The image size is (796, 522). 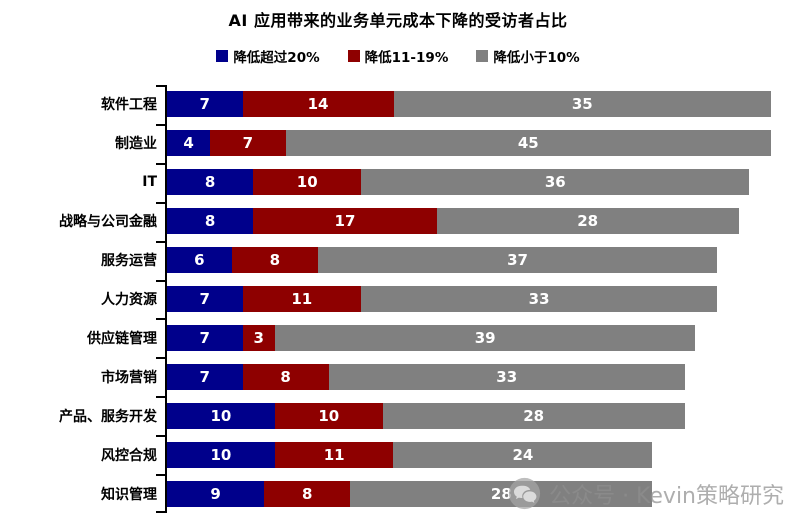 I want to click on legend-label: 降低超过20%, so click(x=276, y=58).